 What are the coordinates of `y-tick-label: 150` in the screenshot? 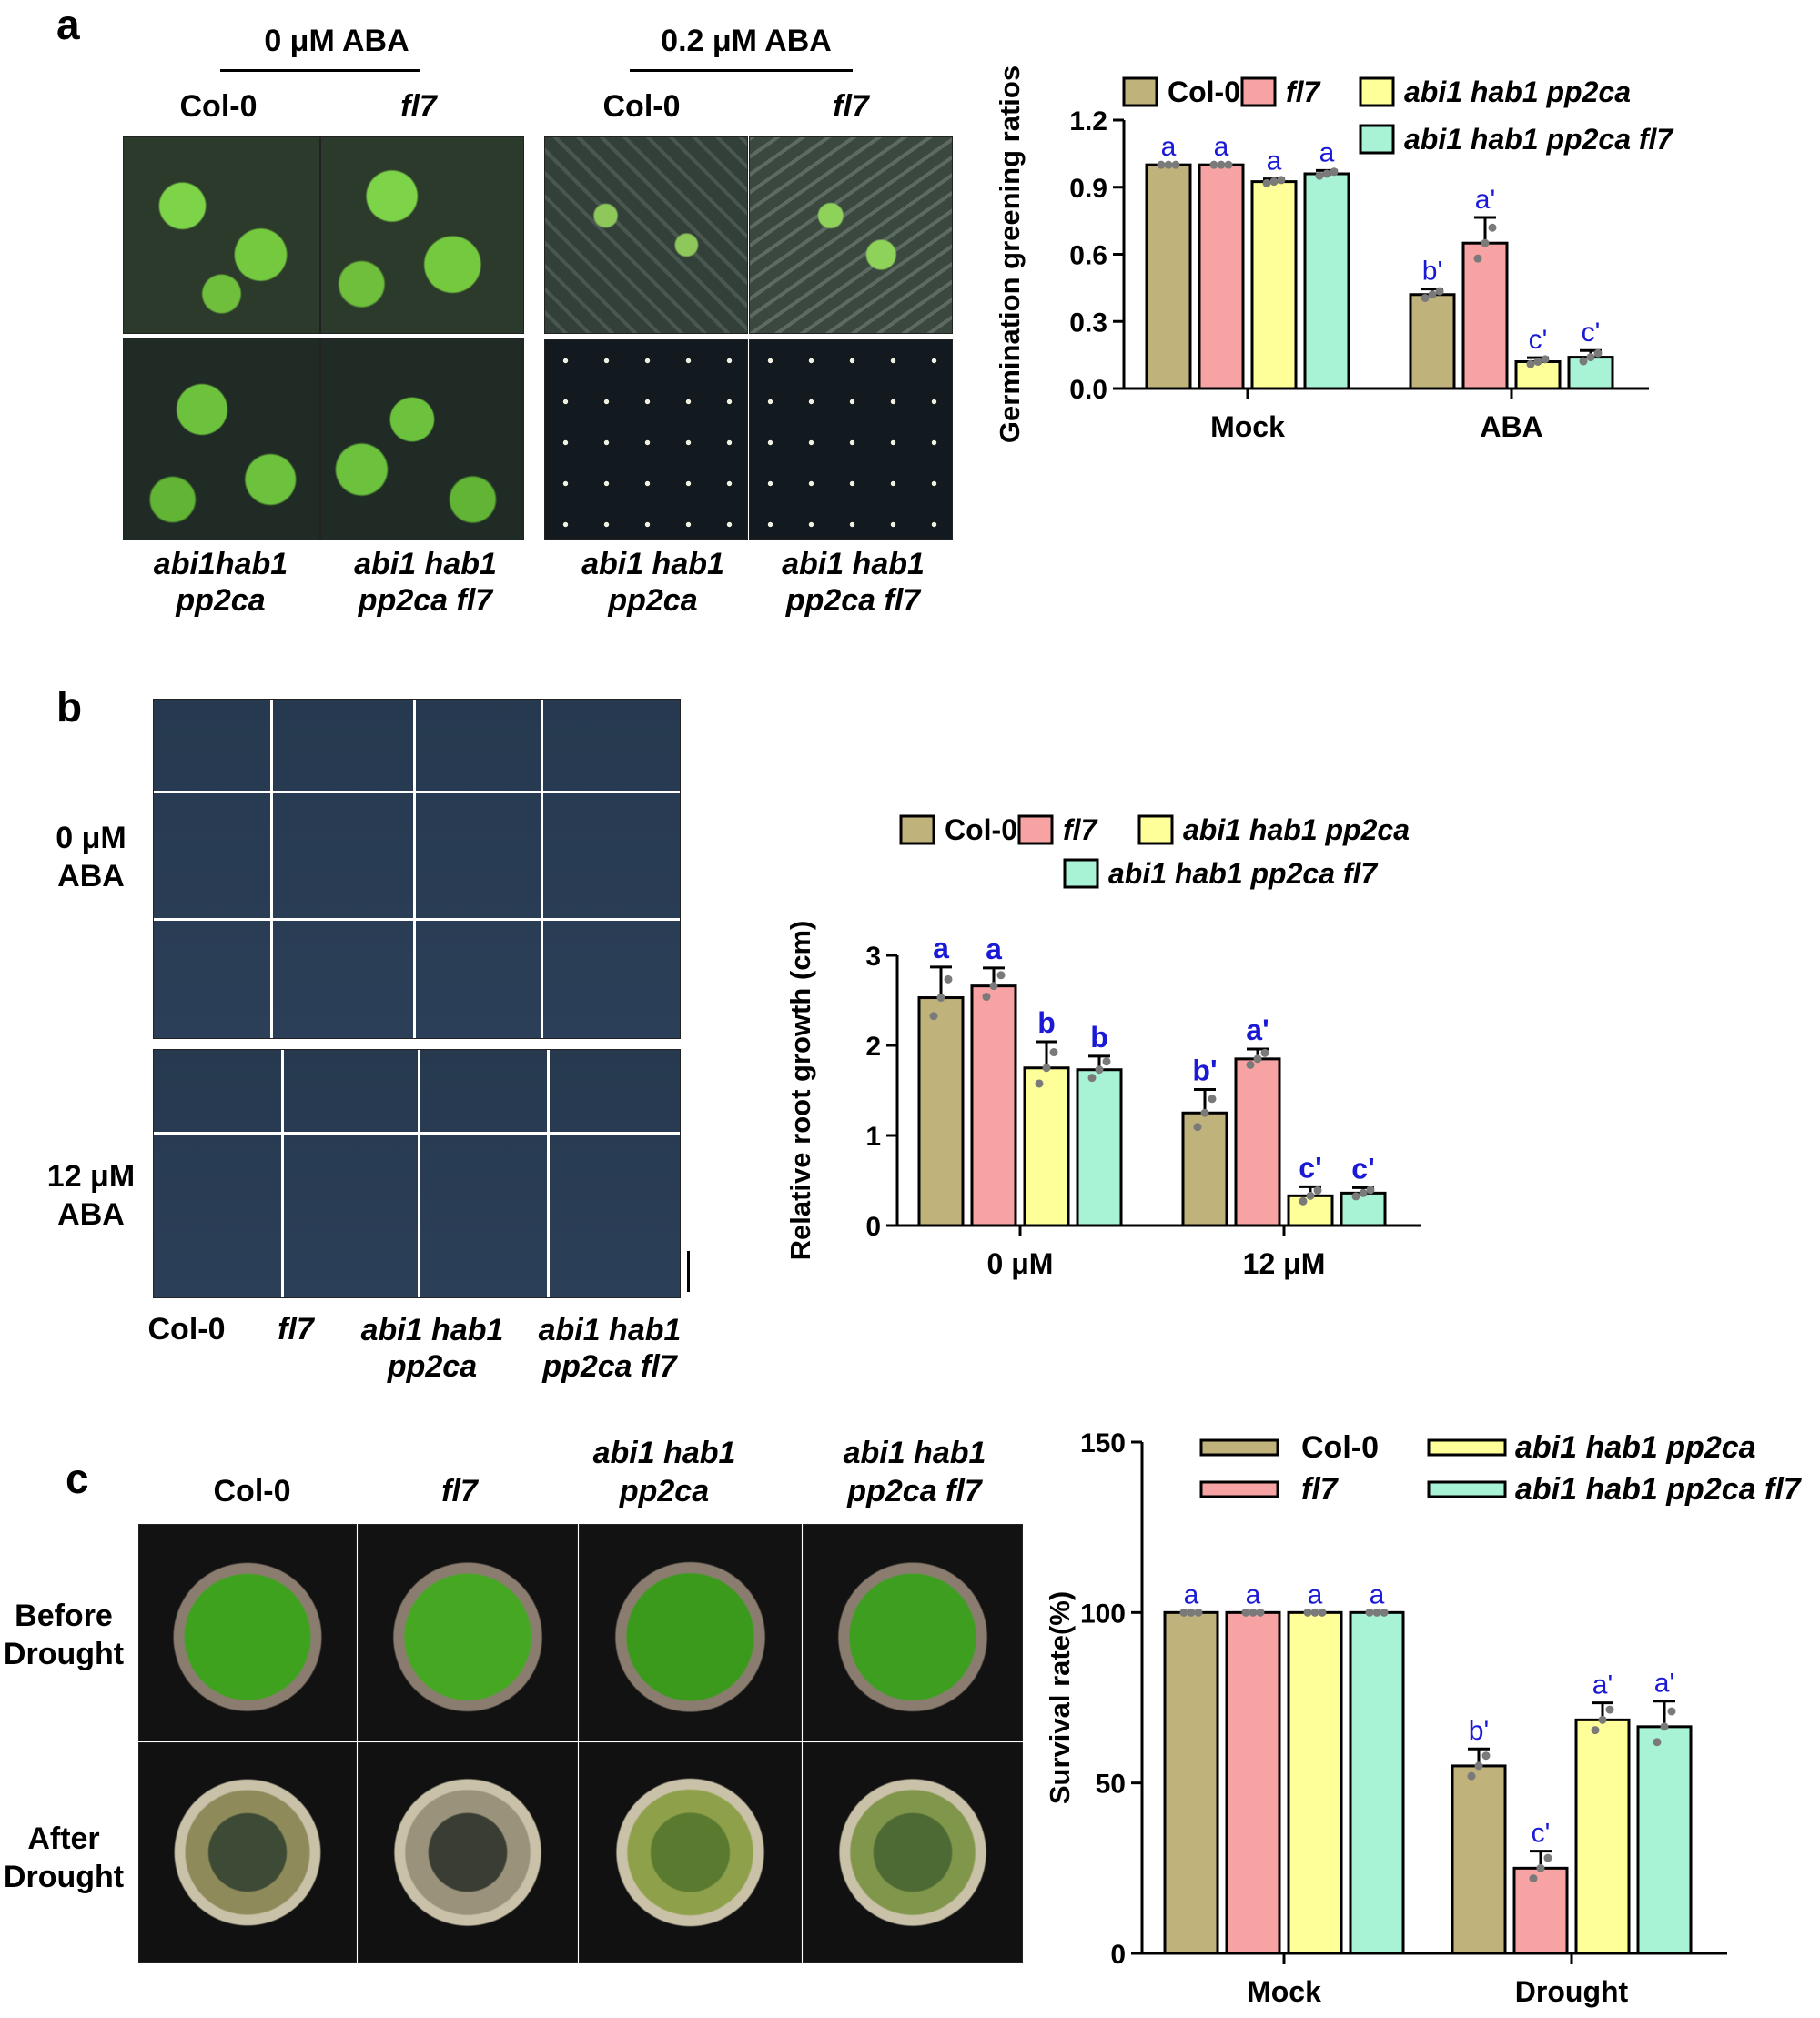 It's located at (1103, 1443).